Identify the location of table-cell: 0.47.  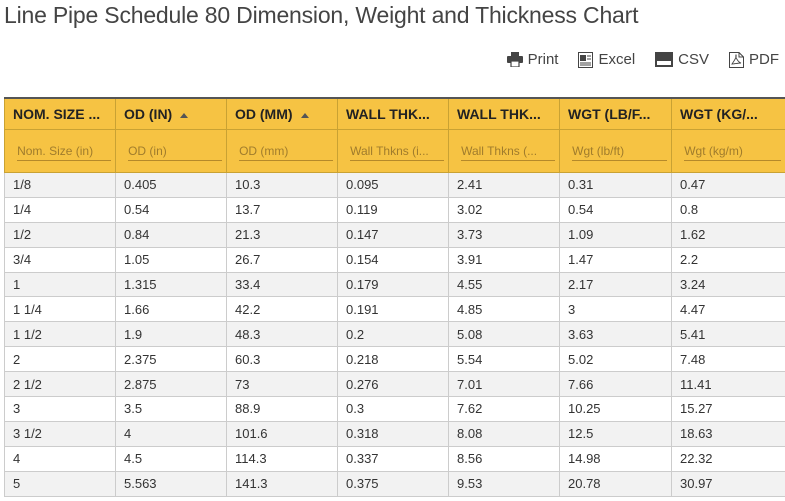
(728, 185).